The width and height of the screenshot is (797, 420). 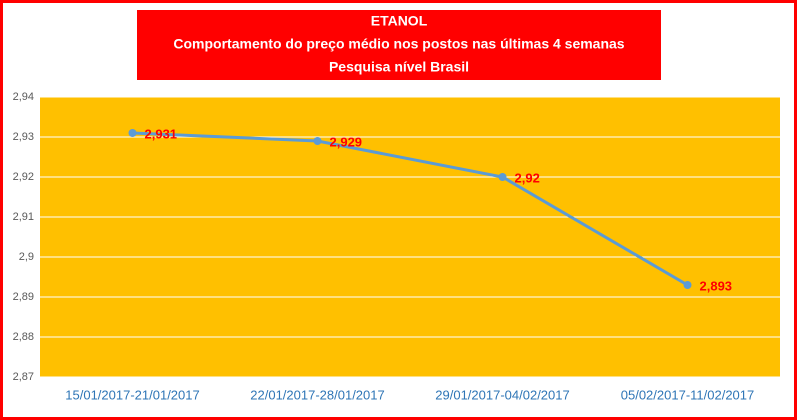 I want to click on title-box, so click(x=399, y=45).